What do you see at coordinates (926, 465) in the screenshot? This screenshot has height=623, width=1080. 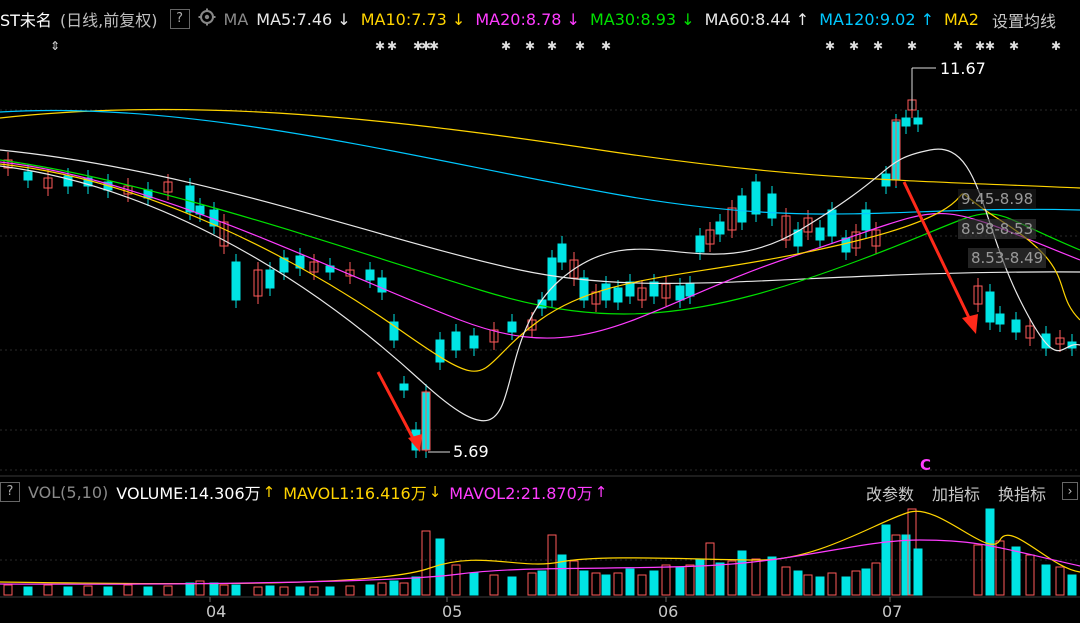 I see `c-marker: C` at bounding box center [926, 465].